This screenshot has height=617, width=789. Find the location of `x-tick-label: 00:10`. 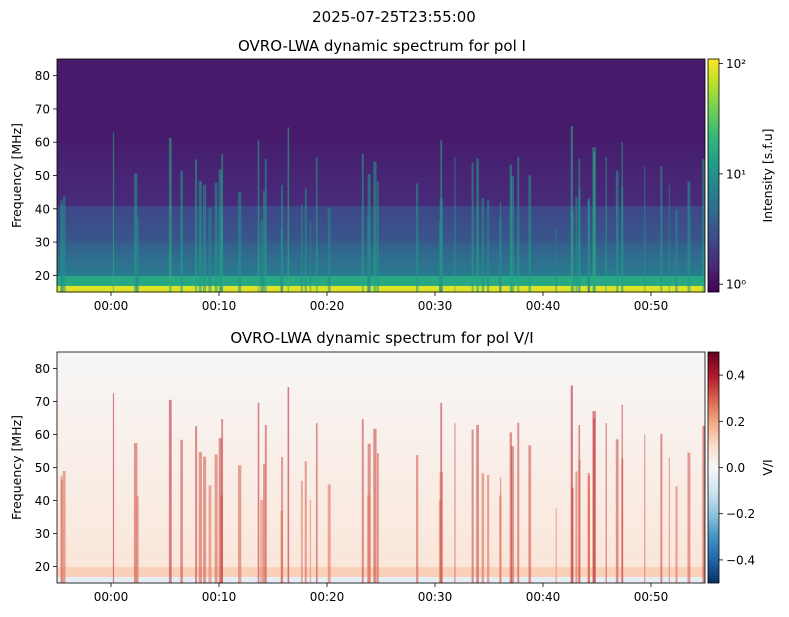

x-tick-label: 00:10 is located at coordinates (219, 597).